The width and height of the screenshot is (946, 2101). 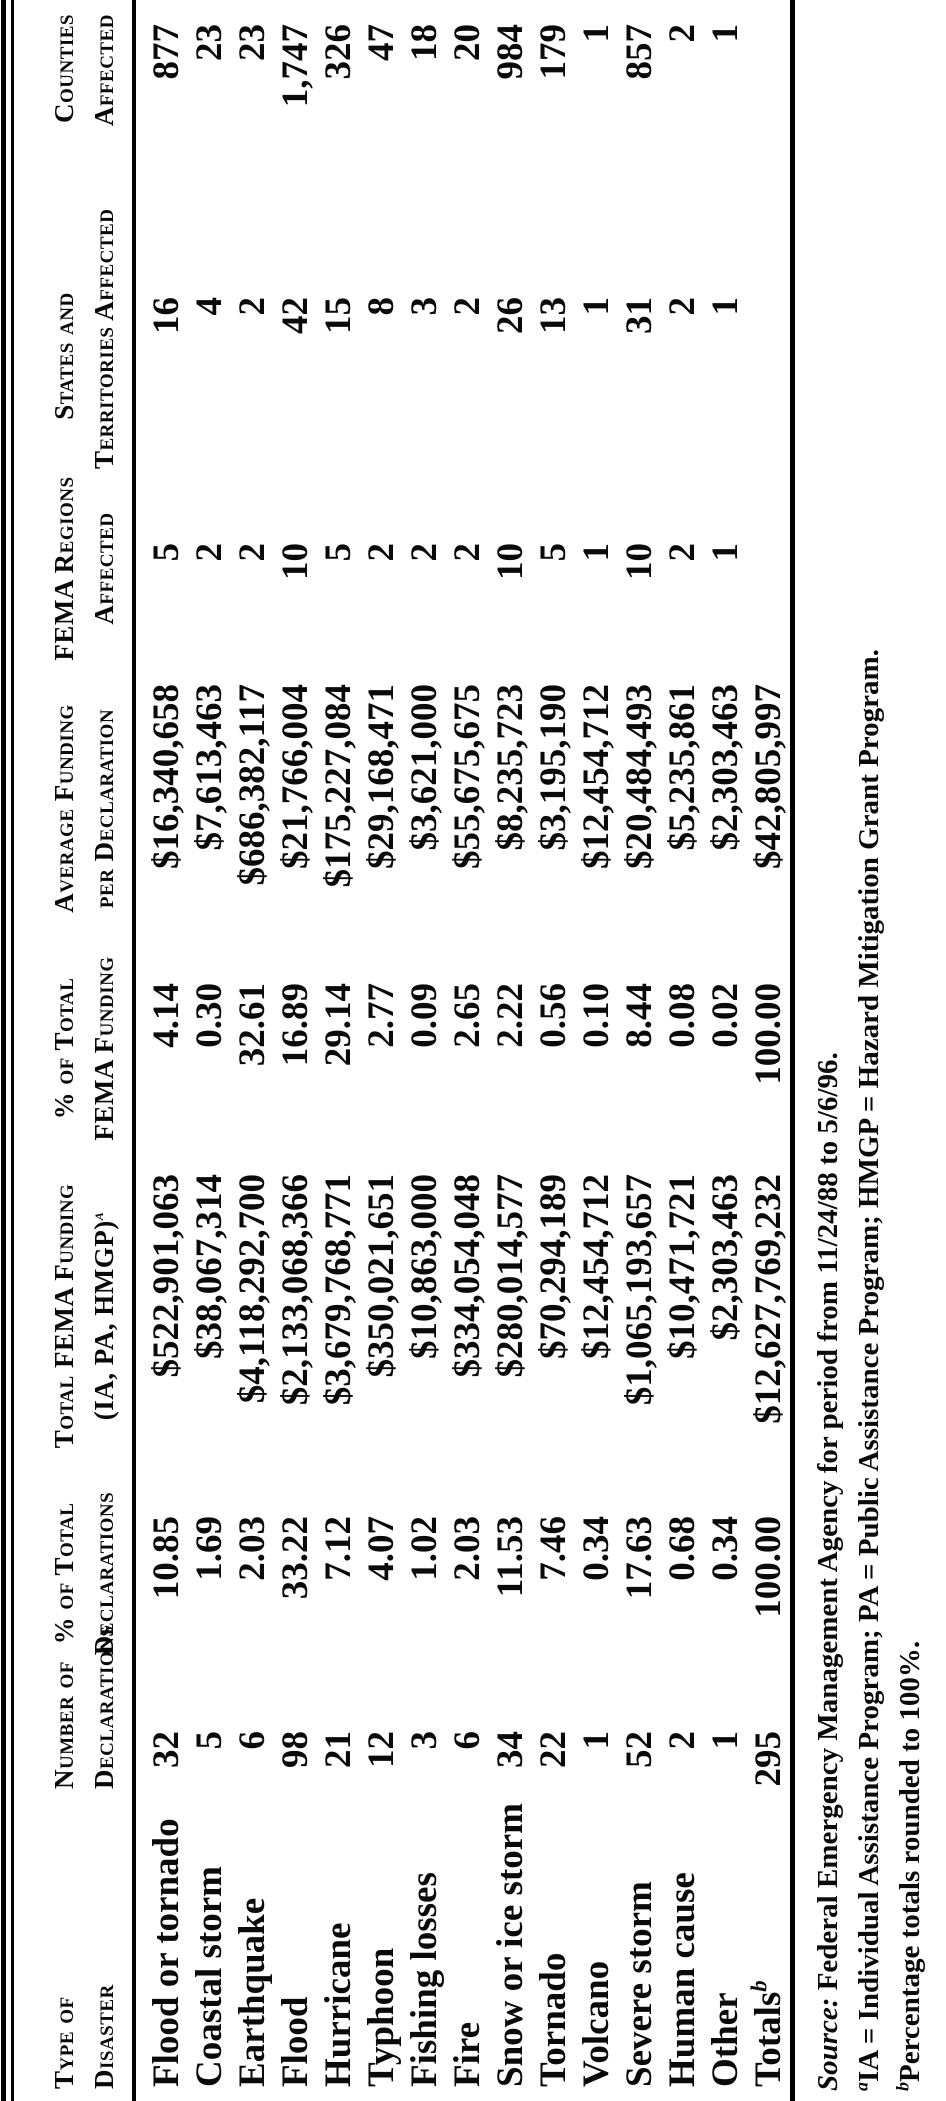 I want to click on cell-counties: 2, so click(x=682, y=33).